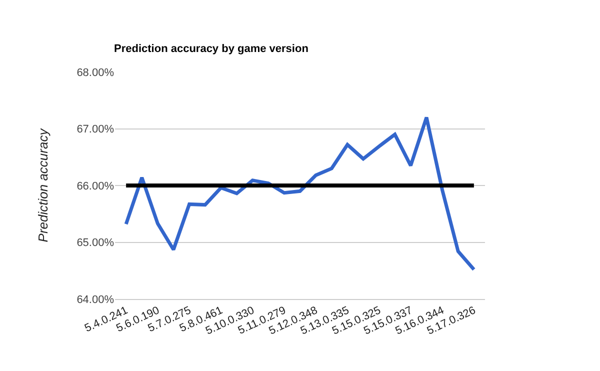  Describe the element at coordinates (95, 300) in the screenshot. I see `y-tick-label: 64.00%` at that location.